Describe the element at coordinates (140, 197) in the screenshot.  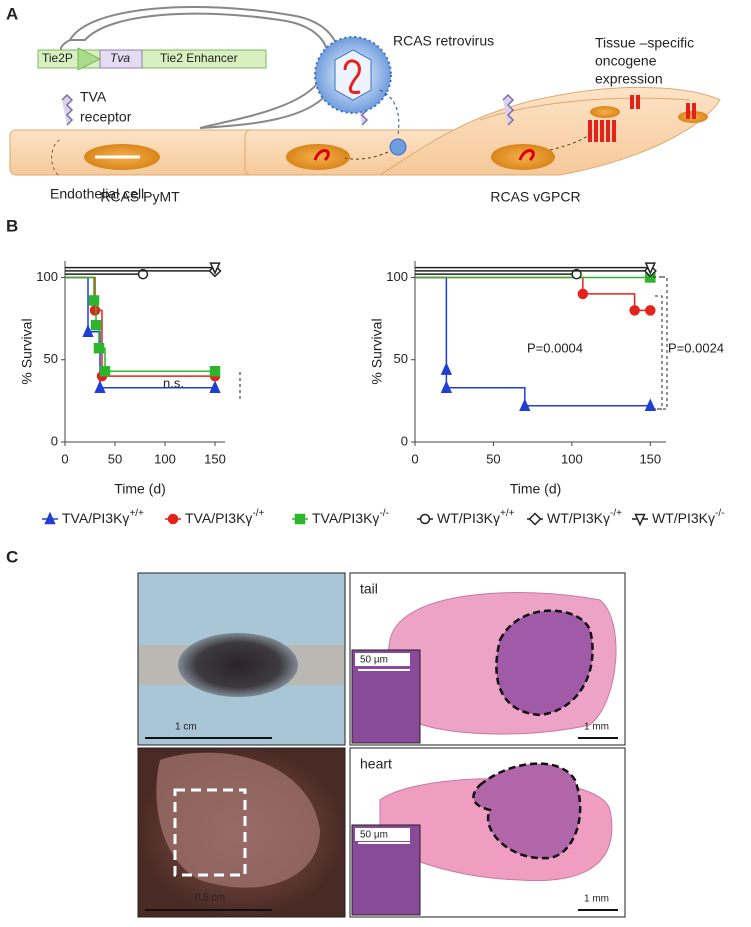
I see `chart-title: RCAS PyMT` at that location.